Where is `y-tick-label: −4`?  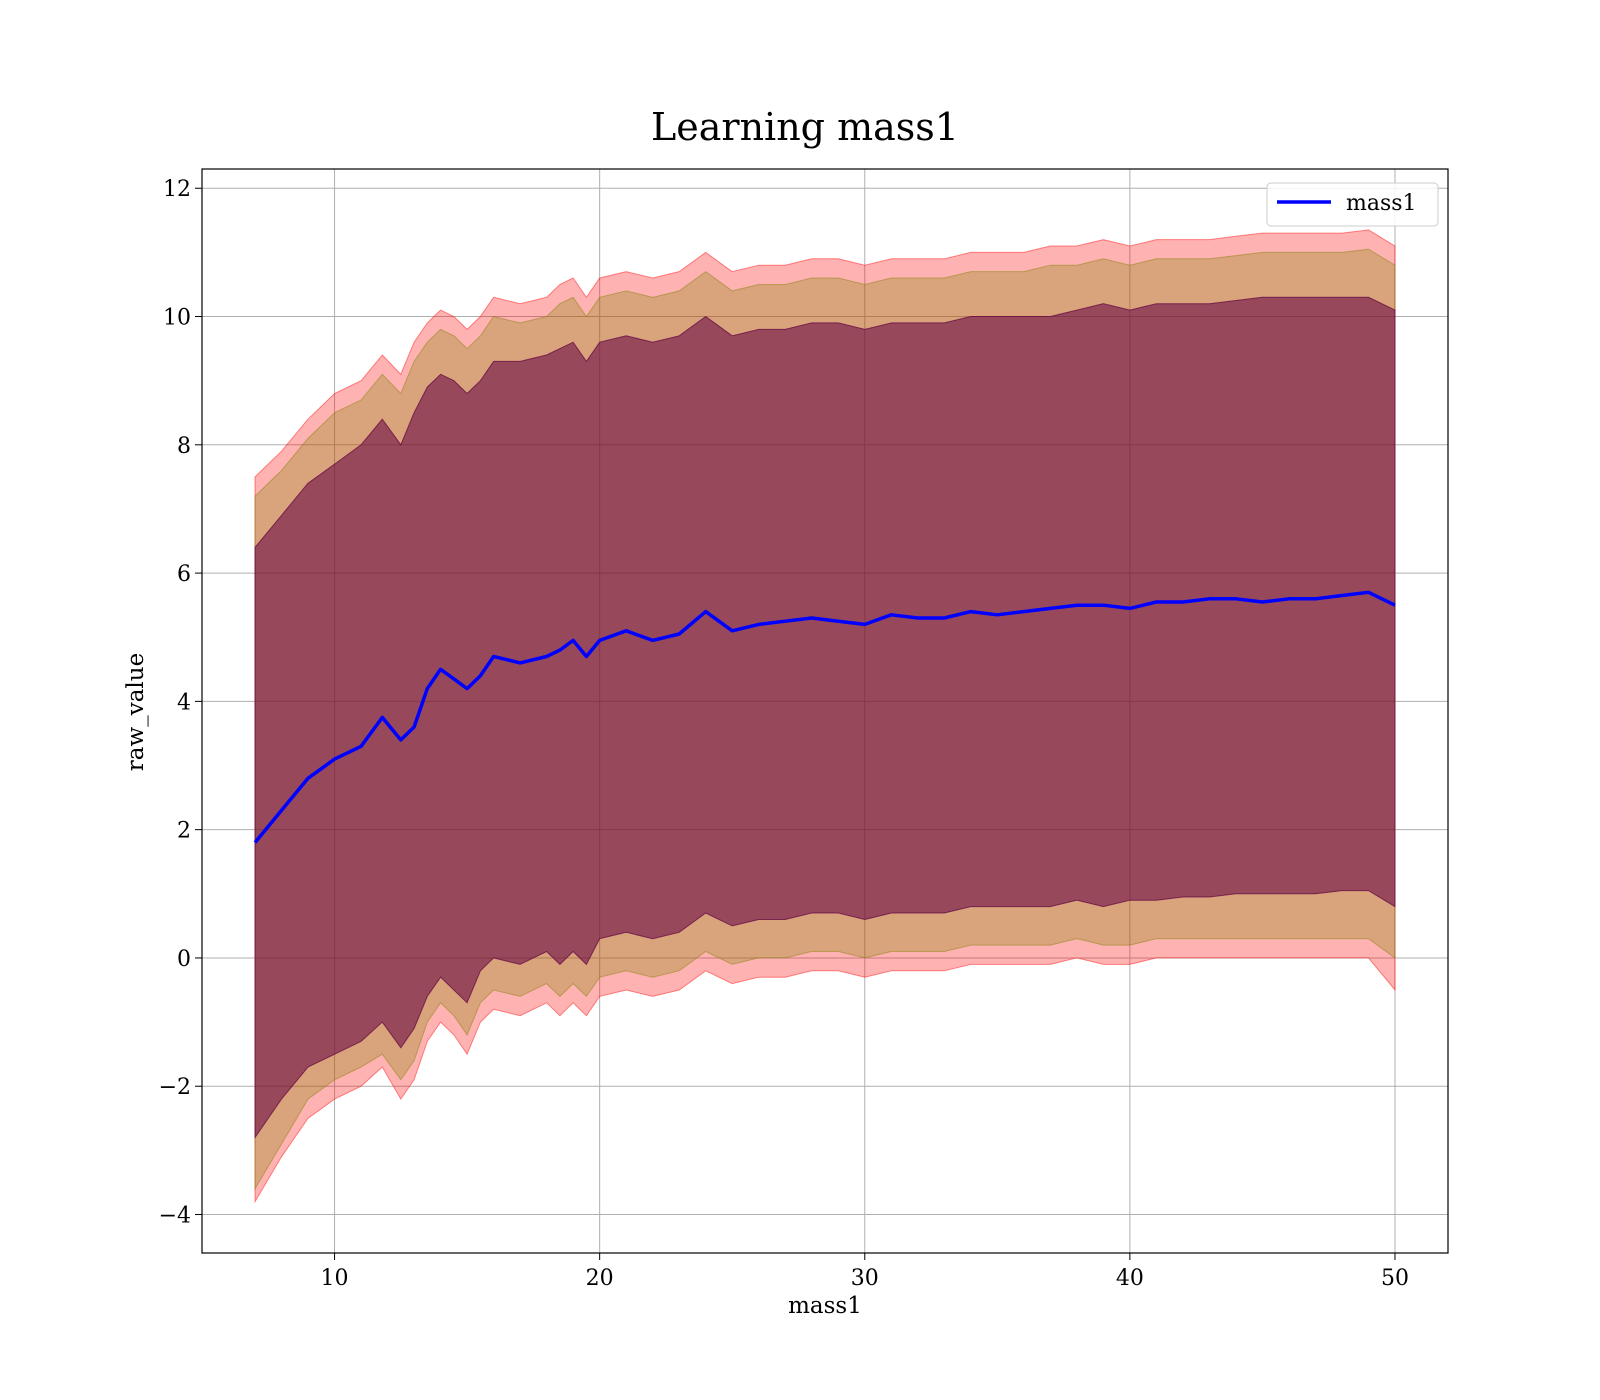
y-tick-label: −4 is located at coordinates (175, 1216).